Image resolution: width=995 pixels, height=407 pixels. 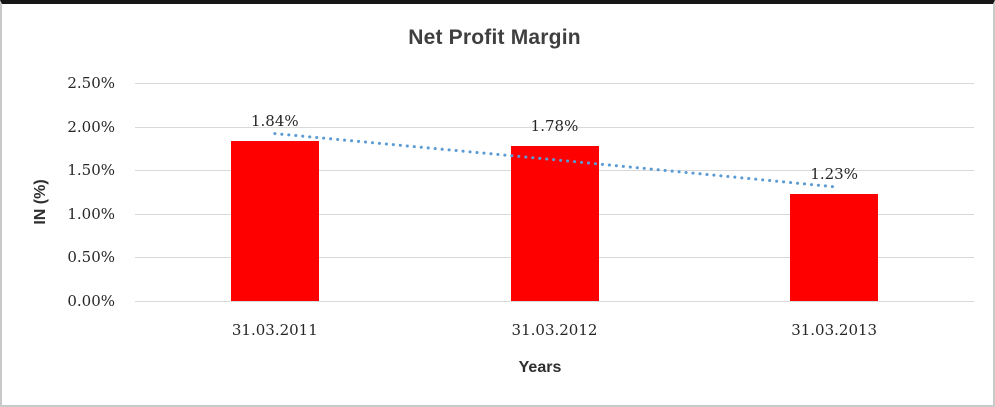 I want to click on y-tick-label: 1.50%, so click(x=91, y=170).